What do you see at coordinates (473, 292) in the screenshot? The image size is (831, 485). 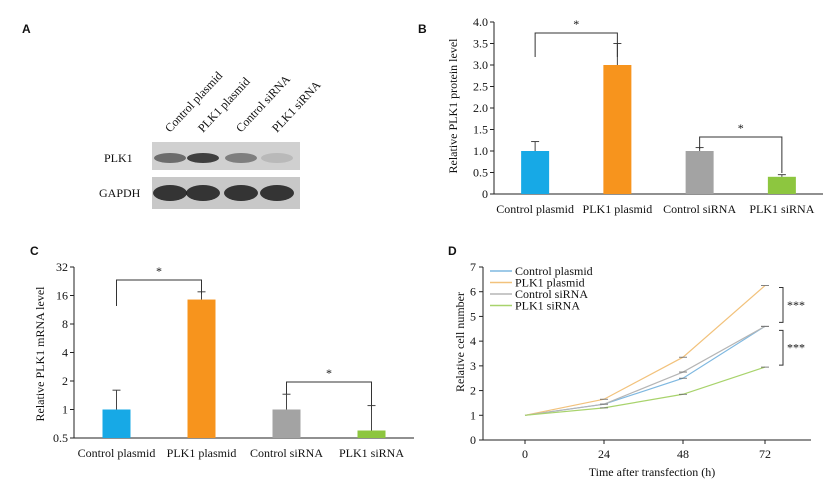 I see `y-tick-label: 6` at bounding box center [473, 292].